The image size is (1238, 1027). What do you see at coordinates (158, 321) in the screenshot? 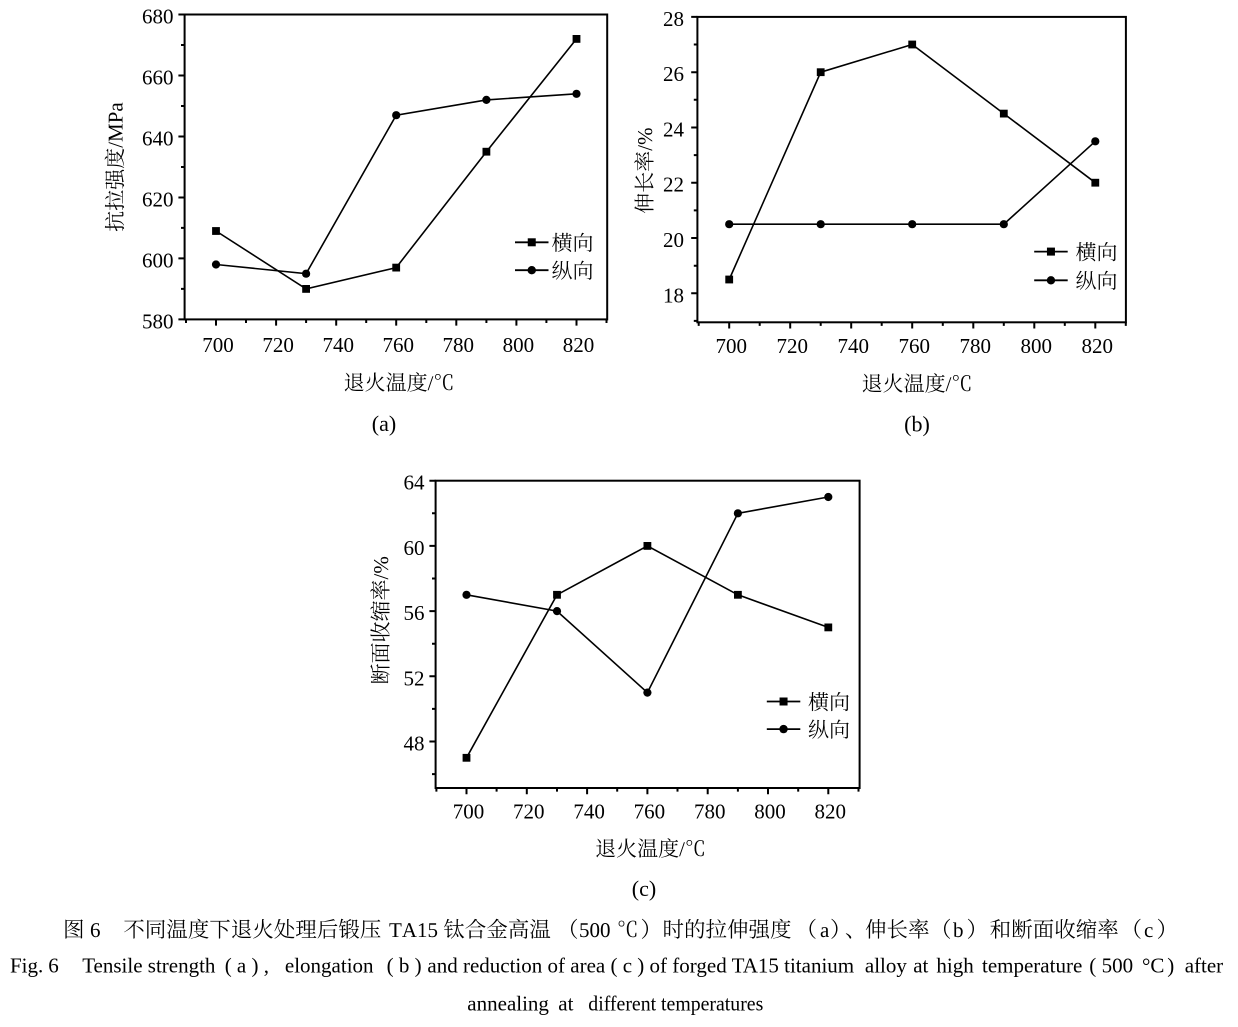
I see `svg-text: 580` at bounding box center [158, 321].